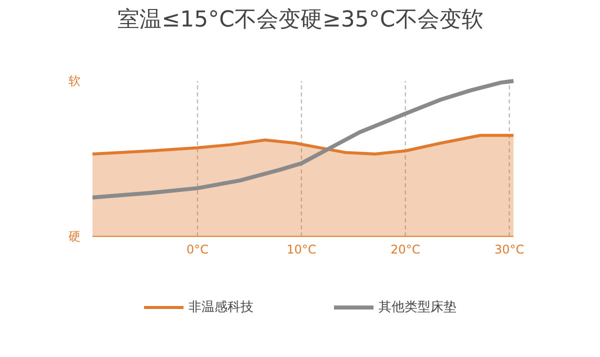  I want to click on x-tick-label: 0°C, so click(197, 249).